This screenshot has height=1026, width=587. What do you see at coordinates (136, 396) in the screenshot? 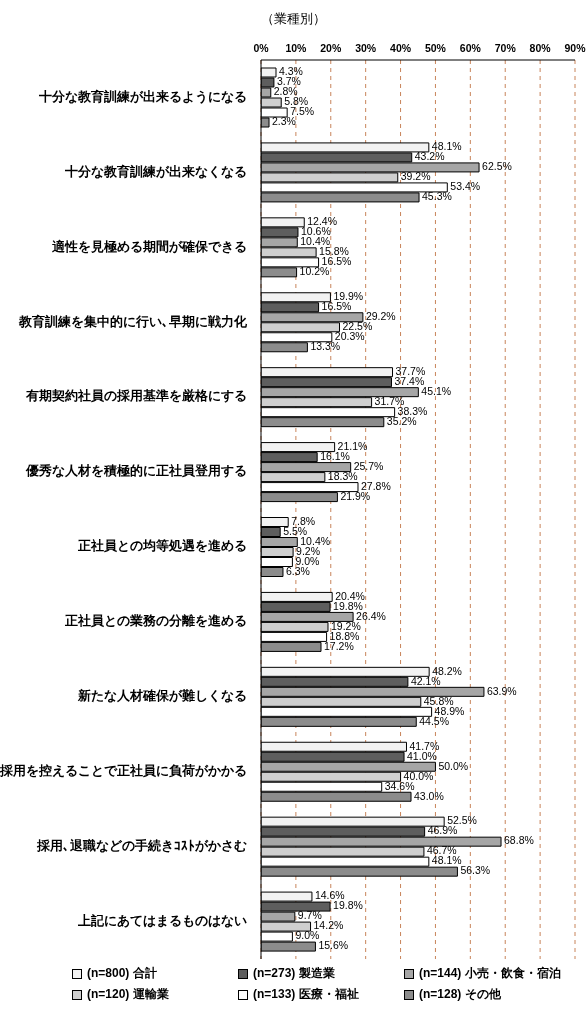
I see `y-tick-label: 有期契約社員の採用基準を厳格にする` at bounding box center [136, 396].